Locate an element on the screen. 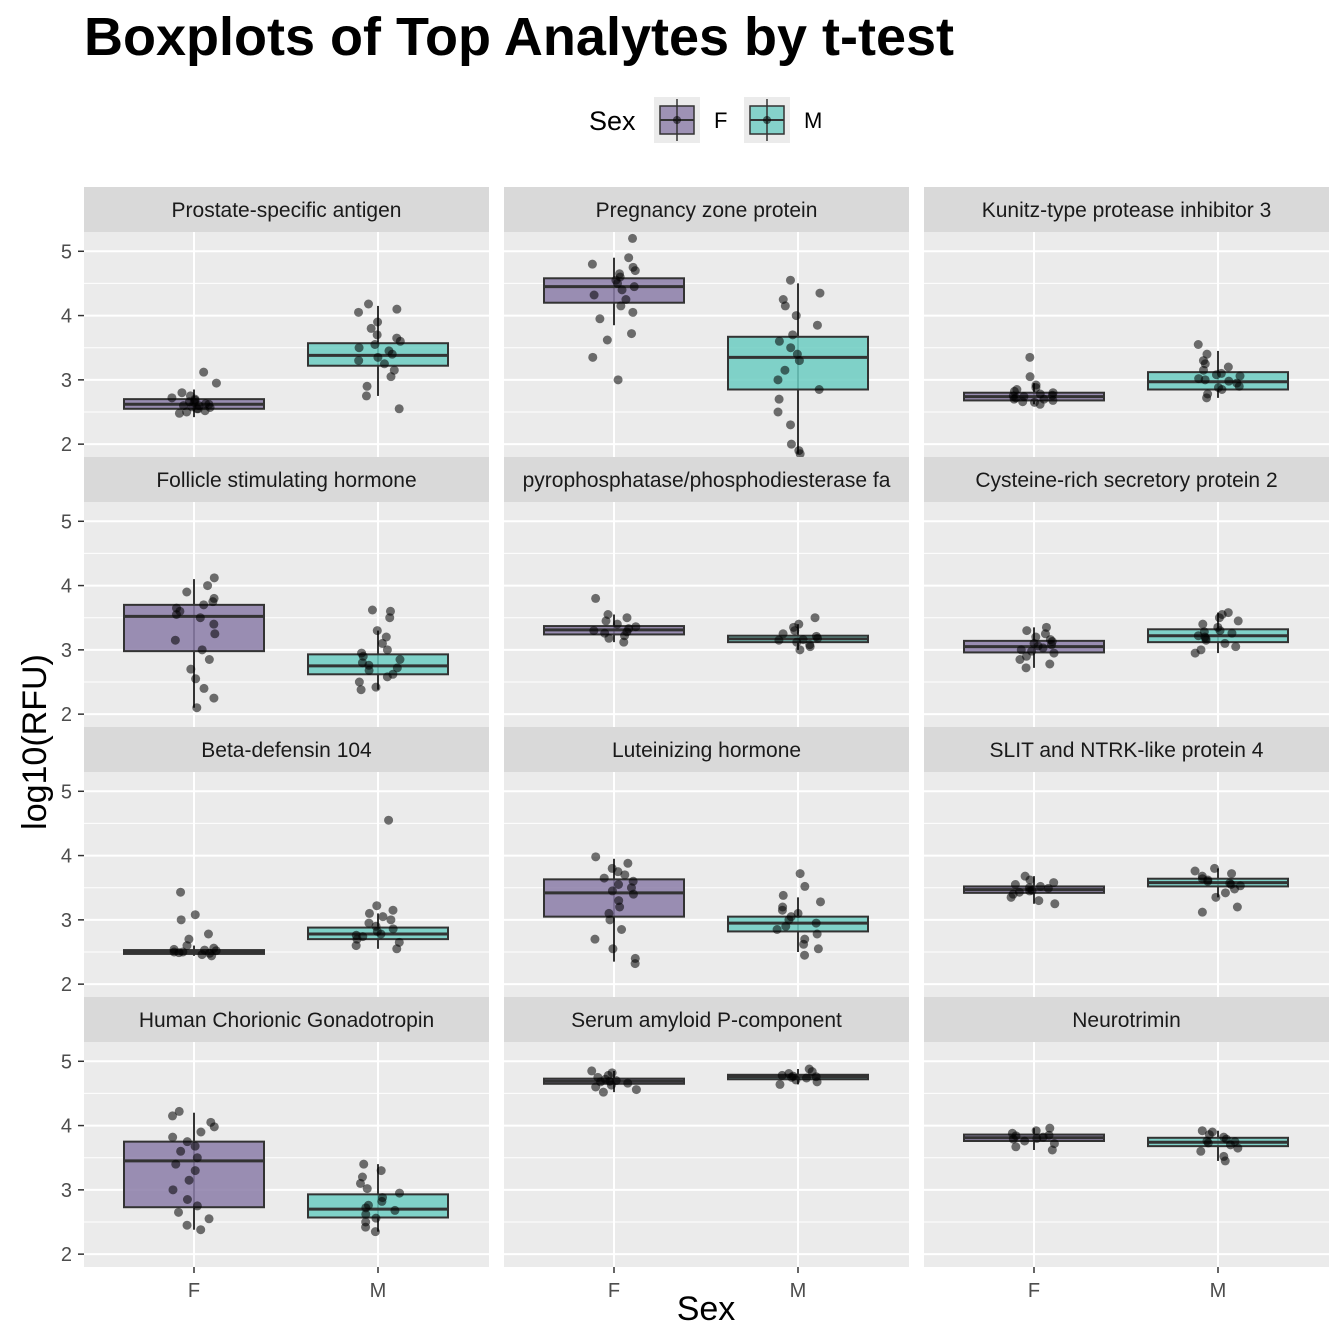  x-tick-label: F is located at coordinates (614, 1291).